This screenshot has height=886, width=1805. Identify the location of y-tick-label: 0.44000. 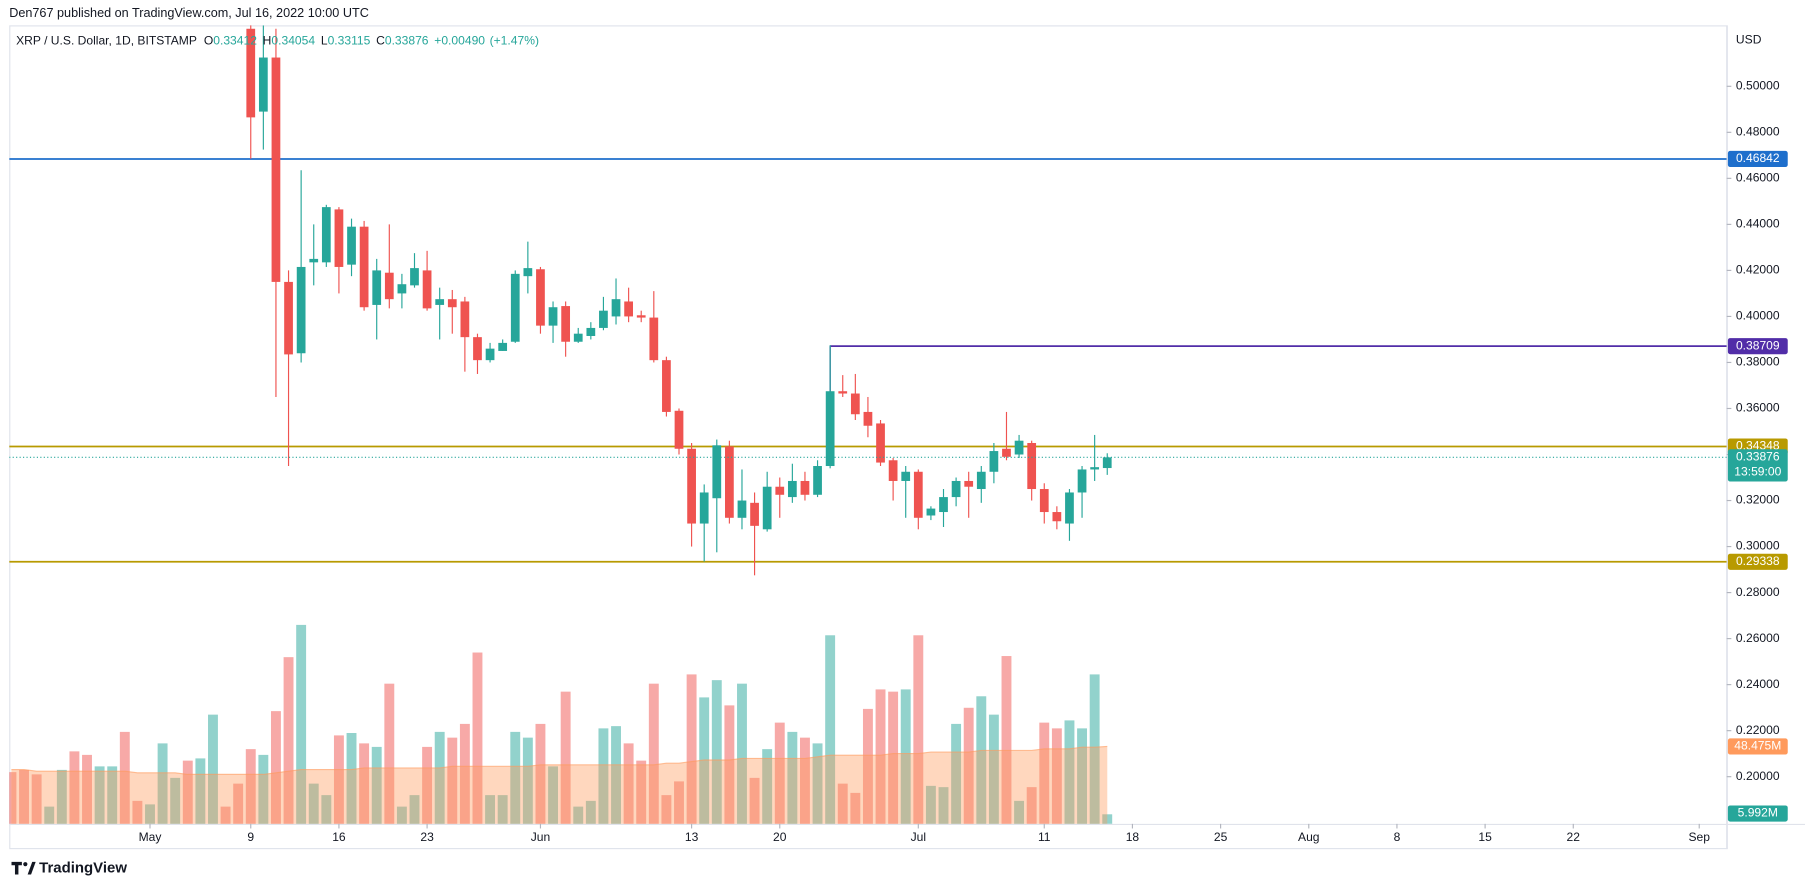
(1758, 224).